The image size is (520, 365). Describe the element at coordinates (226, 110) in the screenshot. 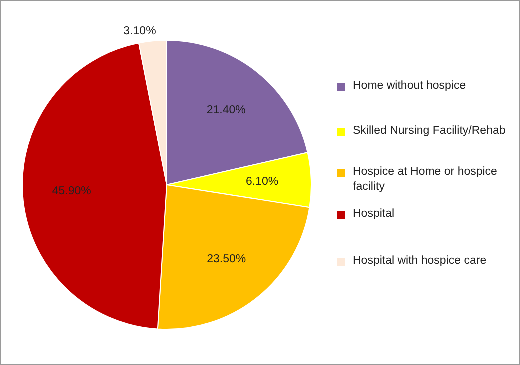

I see `data-label: 21.40%` at that location.